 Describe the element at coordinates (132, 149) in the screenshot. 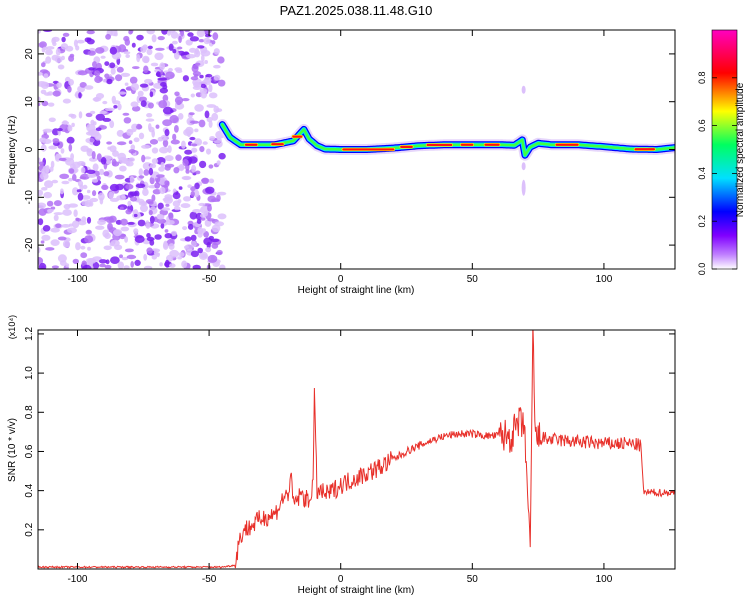

I see `noise-speckle` at that location.